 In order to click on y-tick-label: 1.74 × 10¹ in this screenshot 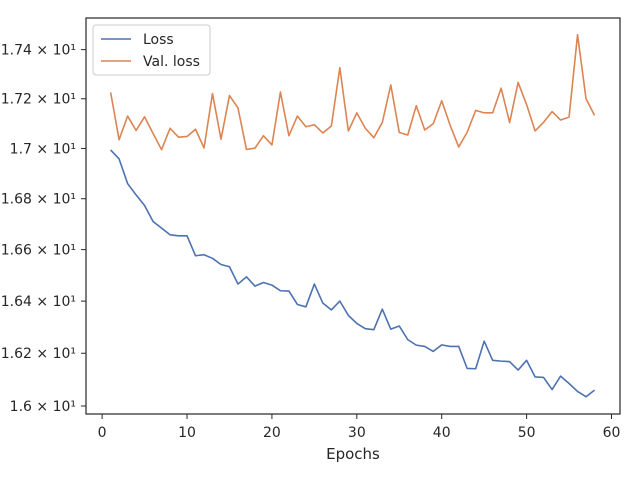, I will do `click(38, 51)`.